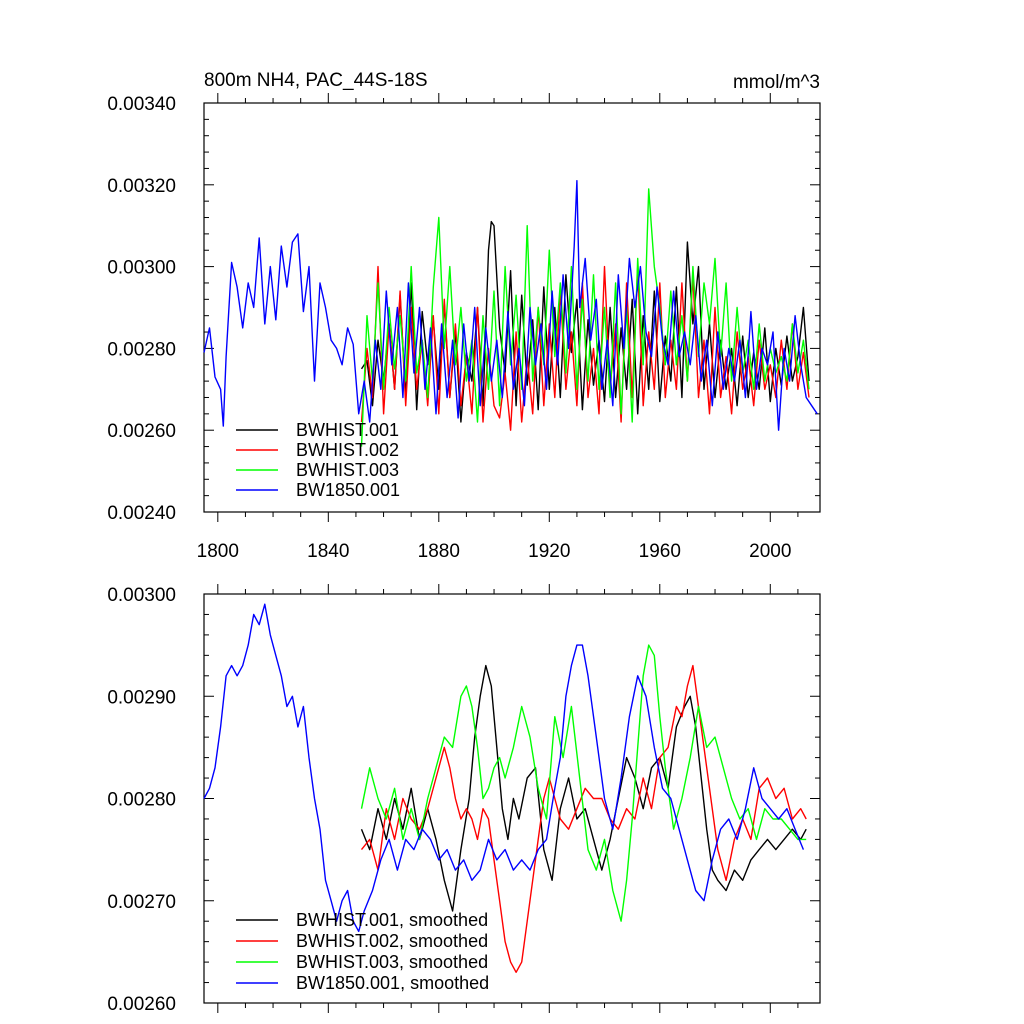  Describe the element at coordinates (328, 551) in the screenshot. I see `x-tick-label: 1840` at that location.